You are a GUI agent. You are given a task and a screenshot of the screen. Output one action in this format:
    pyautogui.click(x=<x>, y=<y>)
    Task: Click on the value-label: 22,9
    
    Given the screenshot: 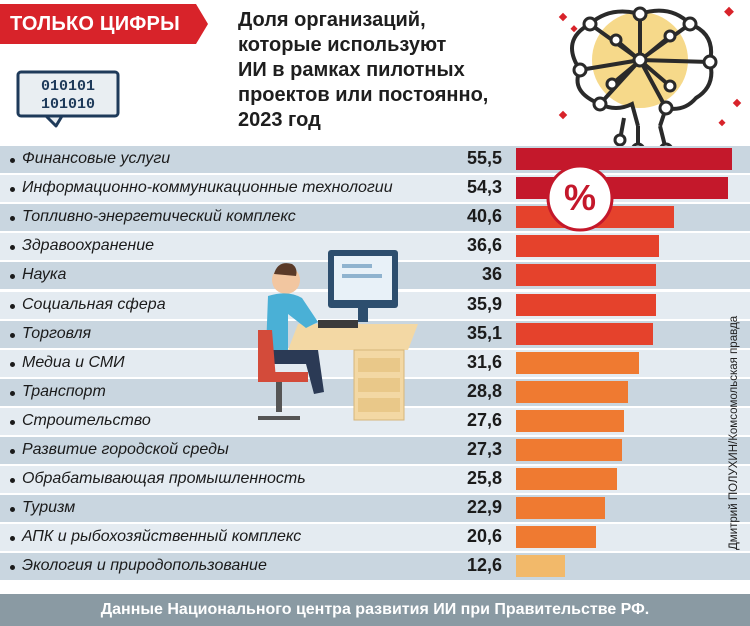 What is the action you would take?
    pyautogui.click(x=484, y=507)
    